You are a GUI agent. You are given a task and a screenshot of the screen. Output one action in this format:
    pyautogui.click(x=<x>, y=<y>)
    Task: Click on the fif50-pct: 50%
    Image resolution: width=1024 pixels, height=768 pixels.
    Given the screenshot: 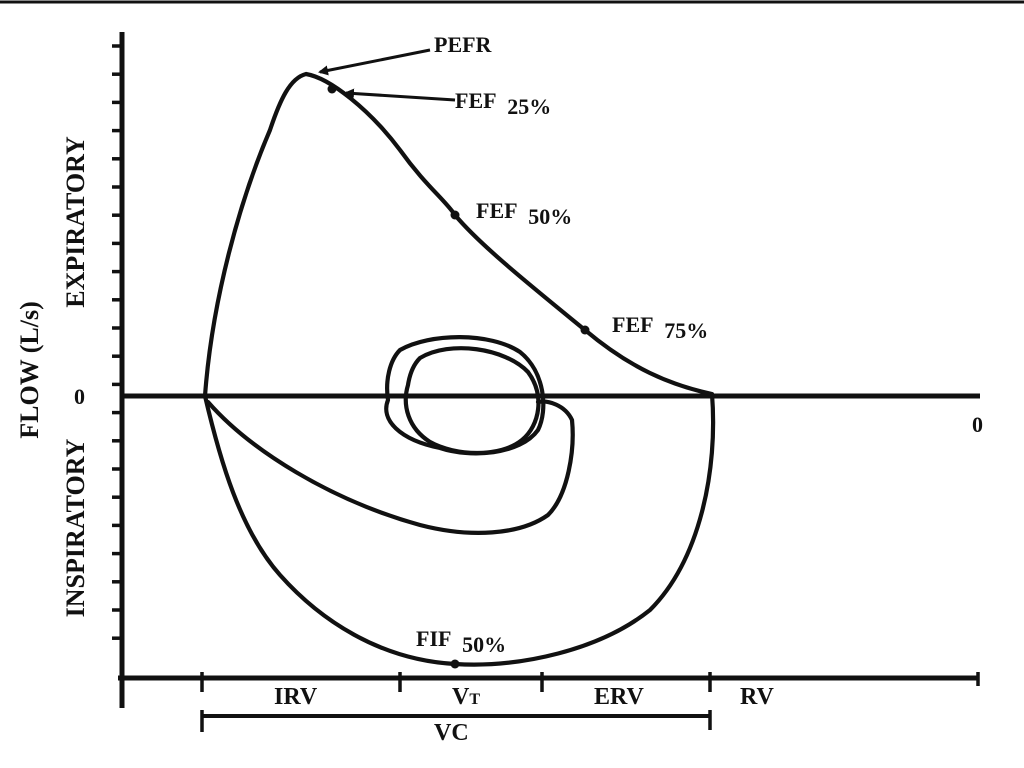 What is the action you would take?
    pyautogui.click(x=484, y=644)
    